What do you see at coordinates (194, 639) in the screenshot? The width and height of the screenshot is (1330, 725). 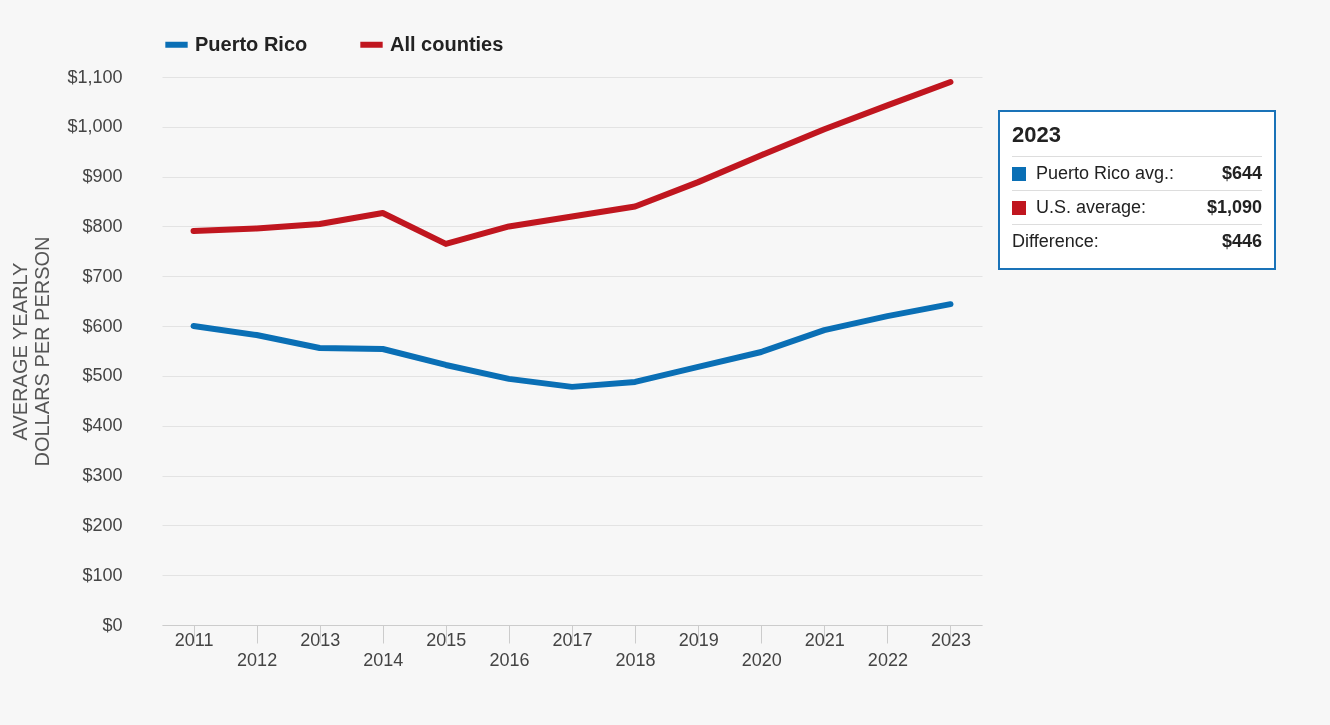 I see `x-tick-label: 2011` at bounding box center [194, 639].